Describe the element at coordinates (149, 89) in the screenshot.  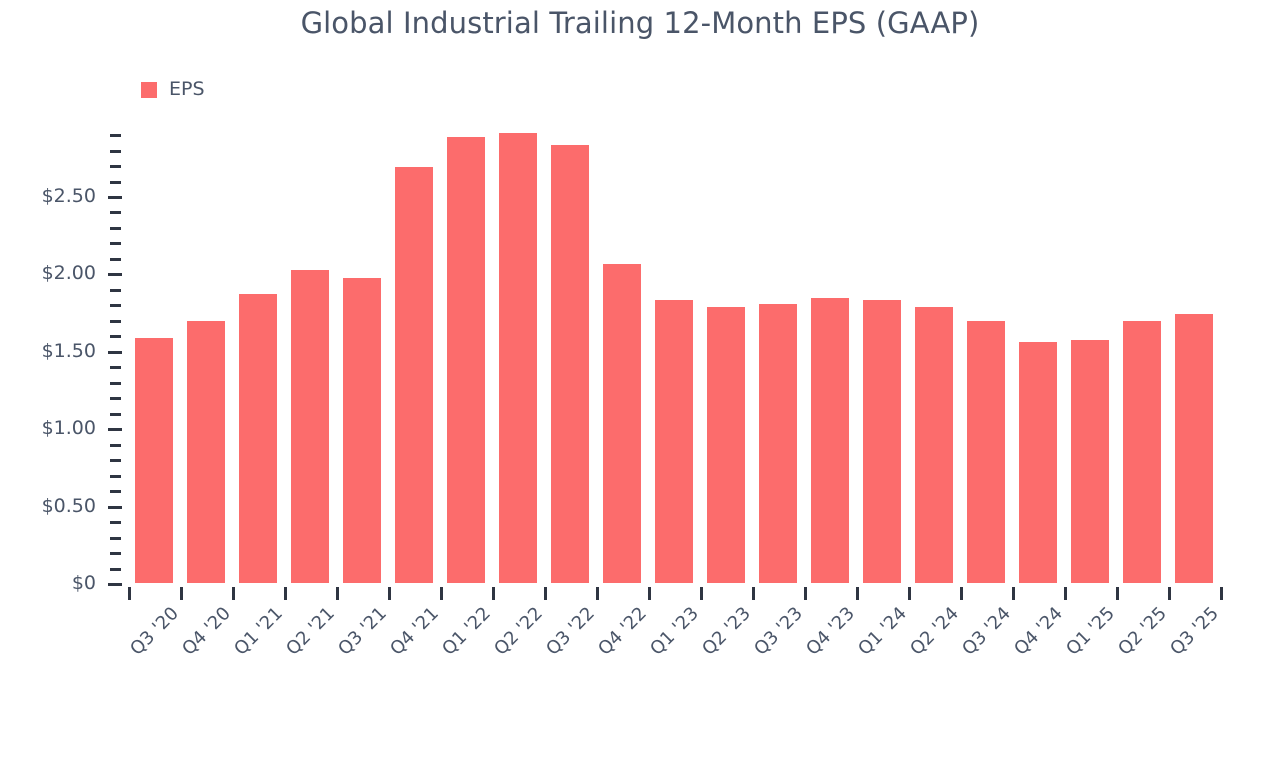
I see `legend-swatch-eps` at that location.